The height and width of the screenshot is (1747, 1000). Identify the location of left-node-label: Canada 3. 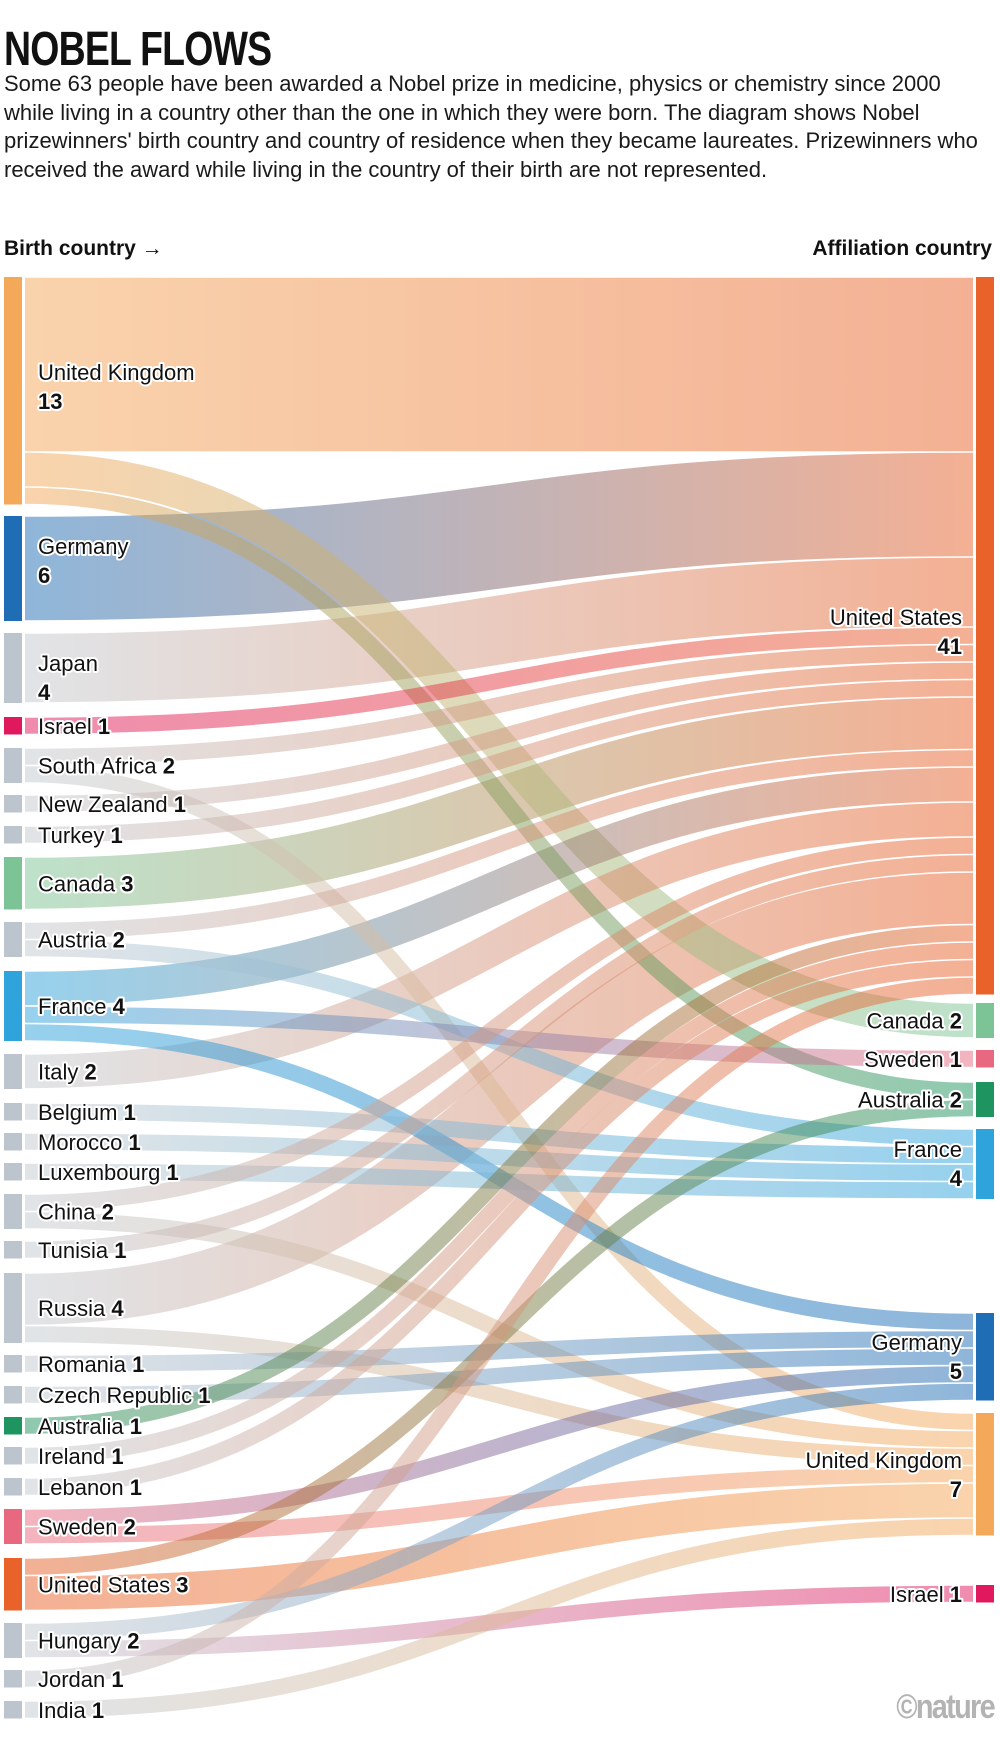
(85, 883).